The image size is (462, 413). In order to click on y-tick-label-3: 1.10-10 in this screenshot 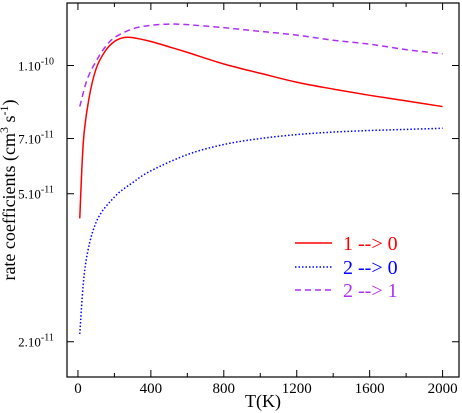, I will do `click(36, 65)`.